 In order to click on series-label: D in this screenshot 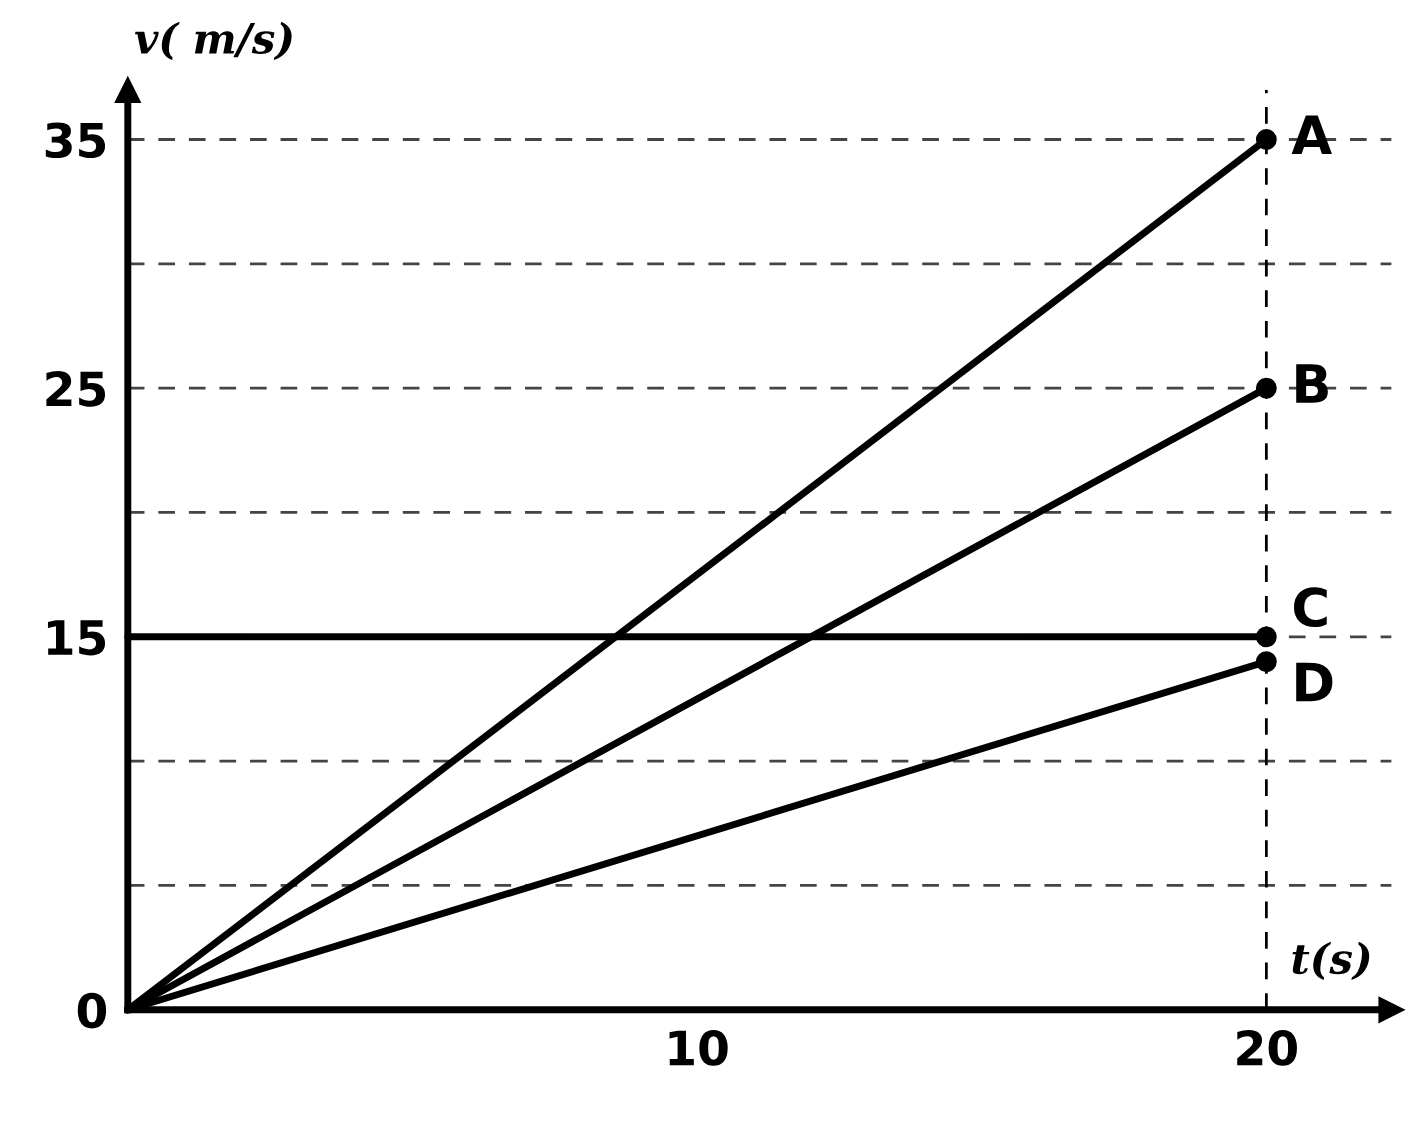, I will do `click(1314, 682)`.